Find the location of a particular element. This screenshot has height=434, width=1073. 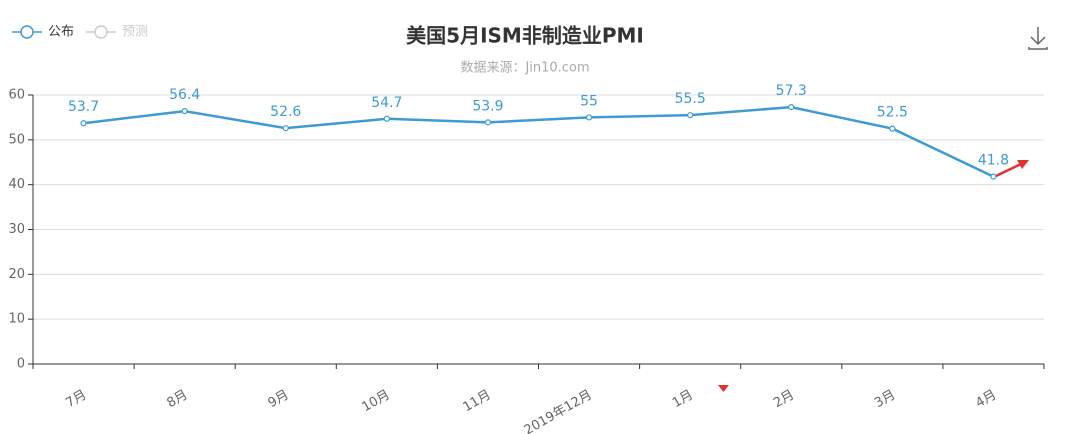

y-tick-label: 10 is located at coordinates (16, 319).